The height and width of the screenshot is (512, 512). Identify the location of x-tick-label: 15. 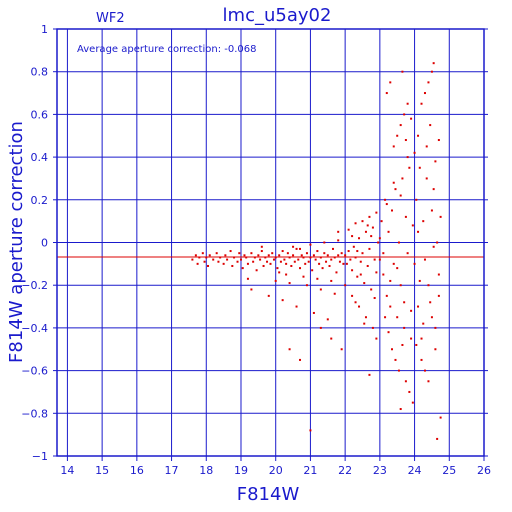
(102, 470).